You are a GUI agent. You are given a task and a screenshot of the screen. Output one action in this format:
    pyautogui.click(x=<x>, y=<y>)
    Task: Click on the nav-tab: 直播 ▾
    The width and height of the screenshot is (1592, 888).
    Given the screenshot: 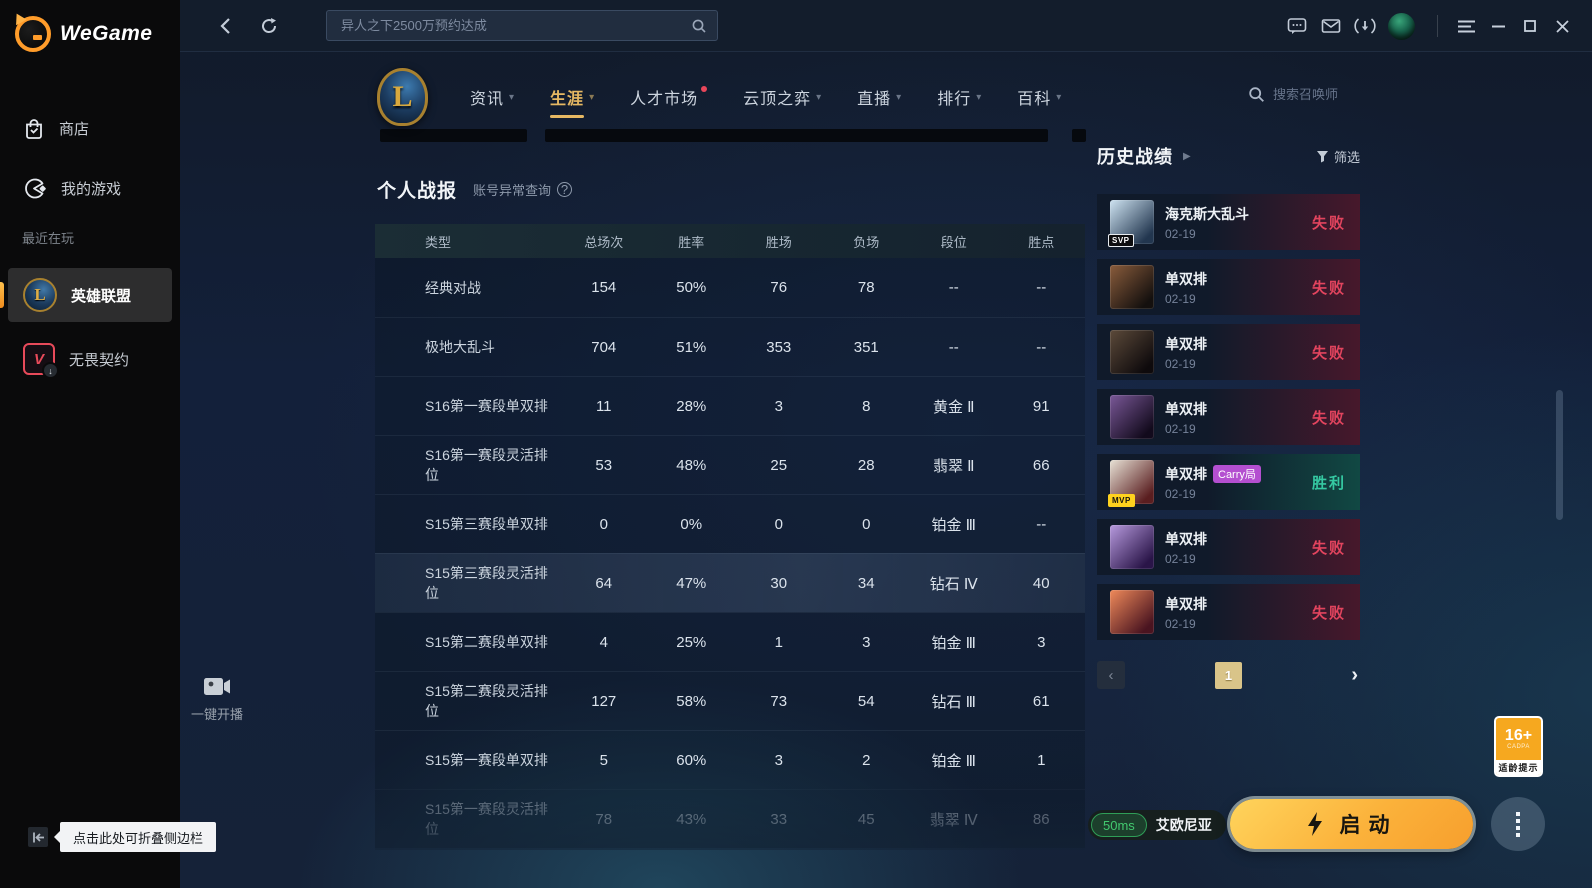 What is the action you would take?
    pyautogui.click(x=879, y=97)
    